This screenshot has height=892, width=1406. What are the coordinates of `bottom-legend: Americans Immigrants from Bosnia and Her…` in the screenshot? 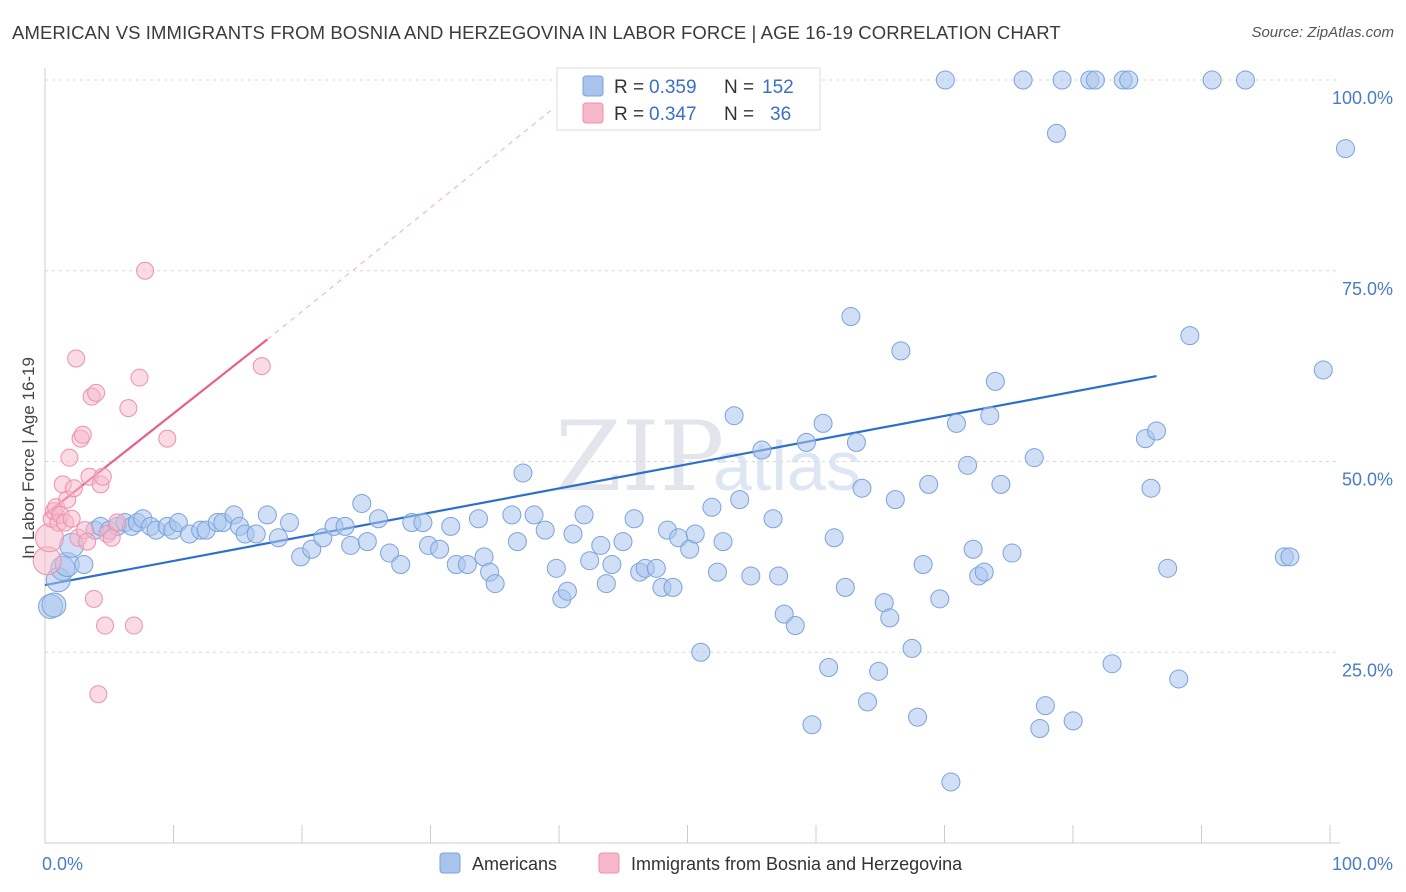 It's located at (701, 863).